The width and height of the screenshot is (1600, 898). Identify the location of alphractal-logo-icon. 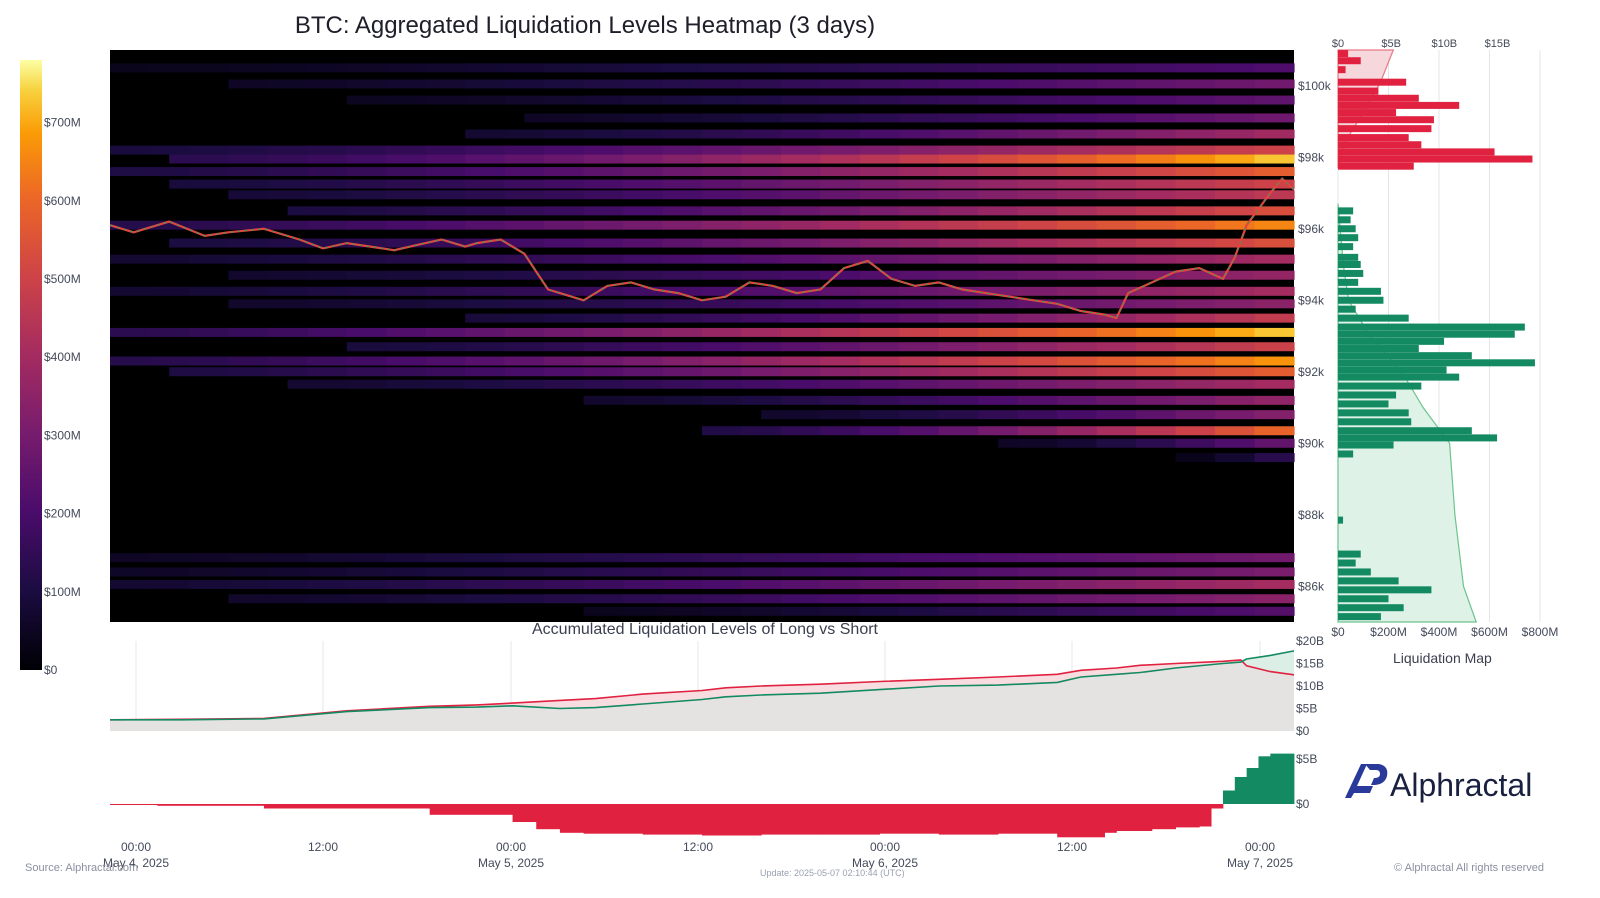
(1366, 781).